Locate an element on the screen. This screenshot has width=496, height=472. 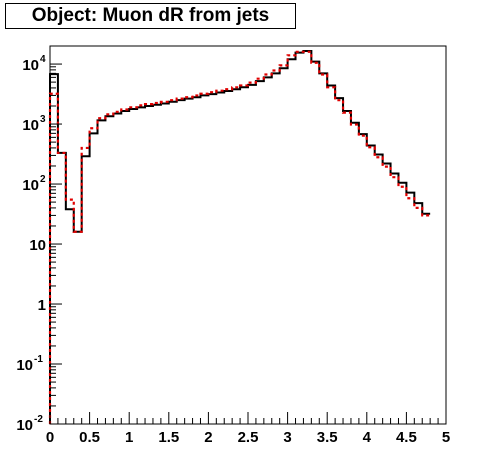
y-tick-exponent: -1 is located at coordinates (38, 359).